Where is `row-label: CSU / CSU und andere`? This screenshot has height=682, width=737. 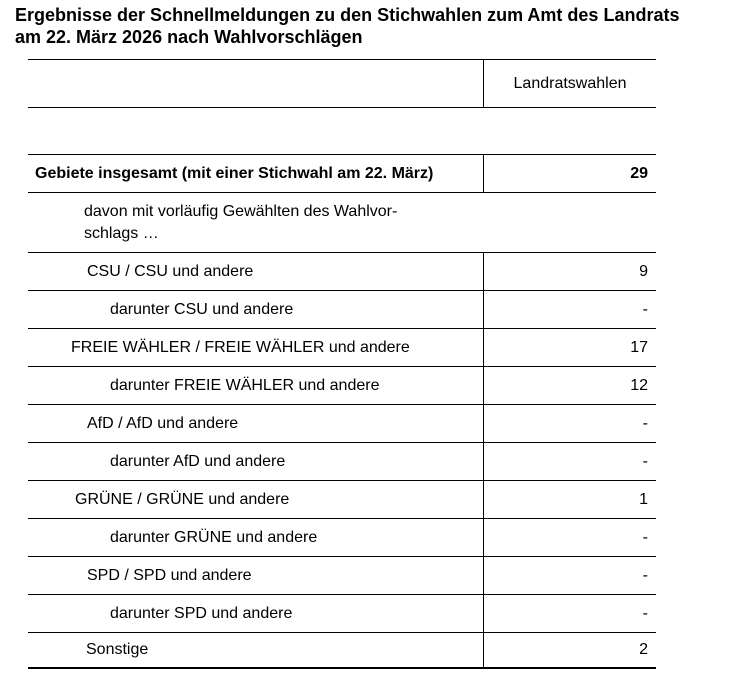 row-label: CSU / CSU und andere is located at coordinates (255, 271).